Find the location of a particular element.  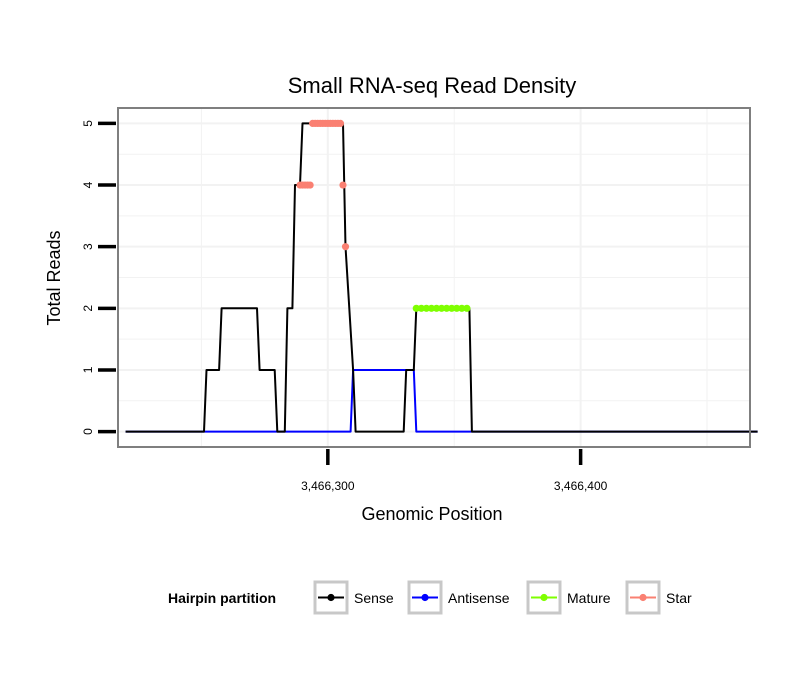

legend-key-point-star is located at coordinates (643, 597).